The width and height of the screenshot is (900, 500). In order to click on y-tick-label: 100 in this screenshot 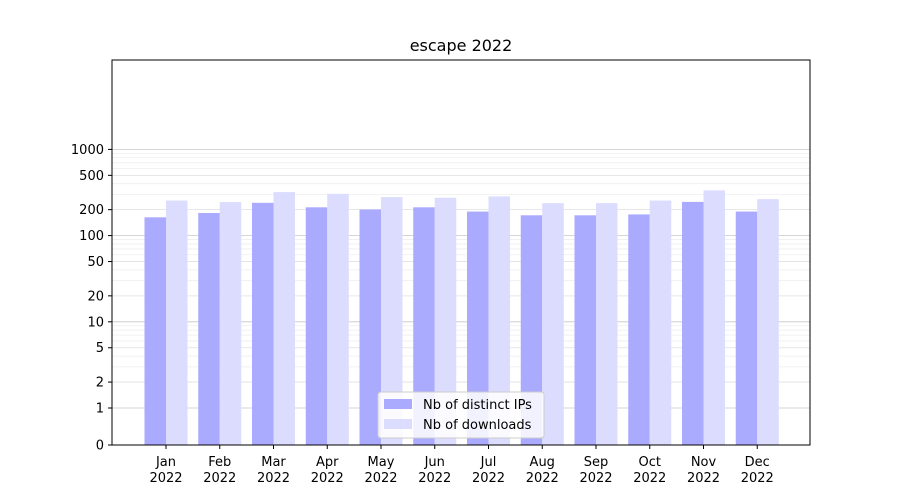, I will do `click(91, 236)`.